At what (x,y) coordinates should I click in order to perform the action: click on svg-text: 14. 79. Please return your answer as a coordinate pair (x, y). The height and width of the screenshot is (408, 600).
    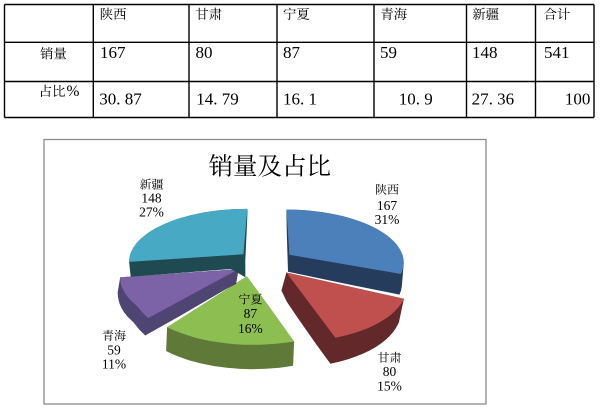
    Looking at the image, I should click on (217, 99).